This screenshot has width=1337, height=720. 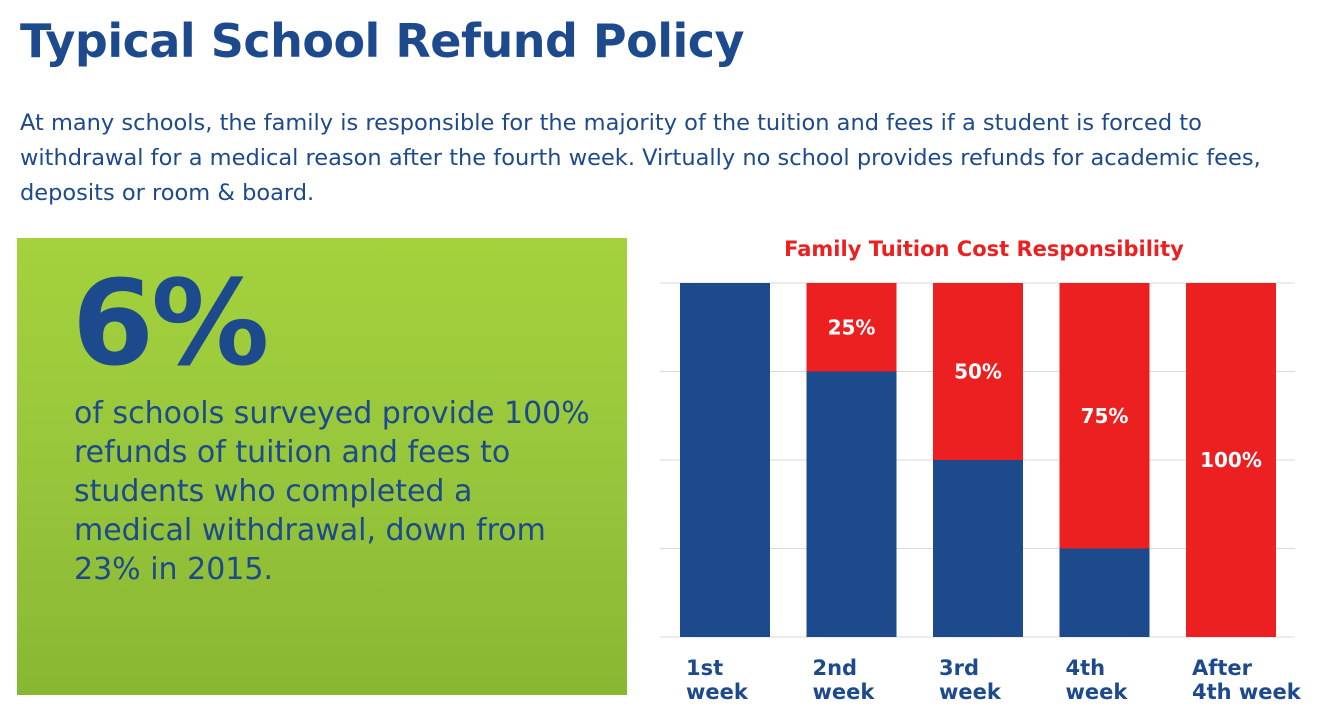 I want to click on stat-number: 6%, so click(x=170, y=323).